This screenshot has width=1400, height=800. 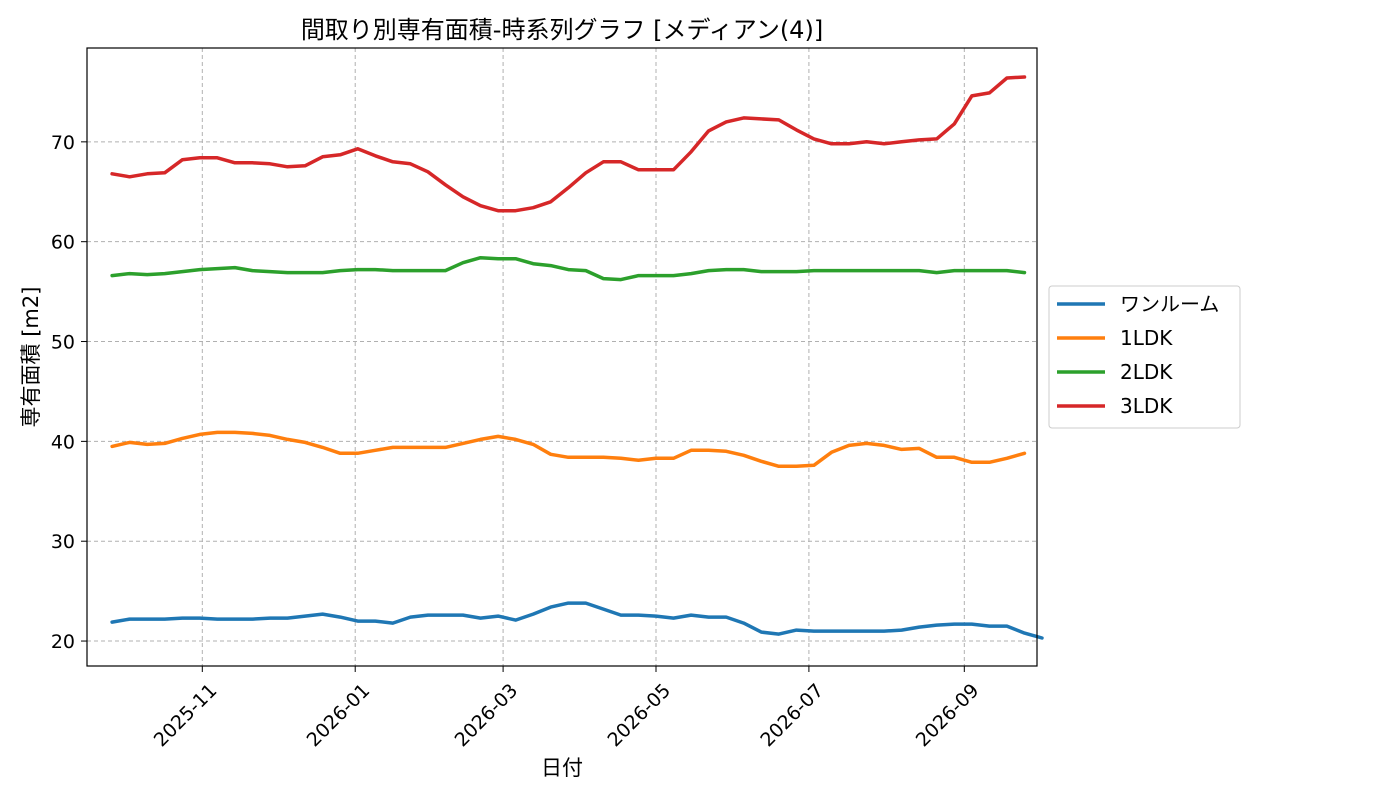 What do you see at coordinates (31, 357) in the screenshot?
I see `y-axis-label: 専有面積 [m2]` at bounding box center [31, 357].